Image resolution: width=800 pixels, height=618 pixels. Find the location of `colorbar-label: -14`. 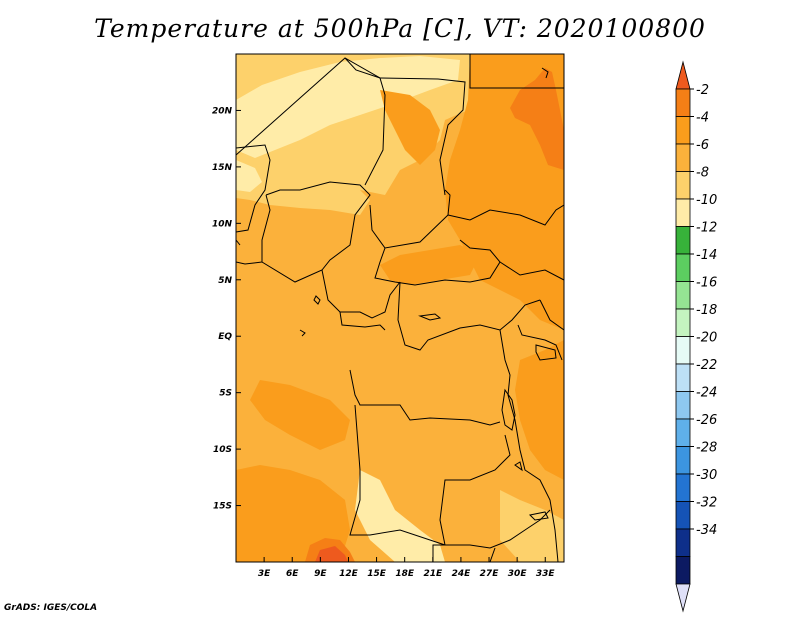

colorbar-label: -14 is located at coordinates (706, 255).